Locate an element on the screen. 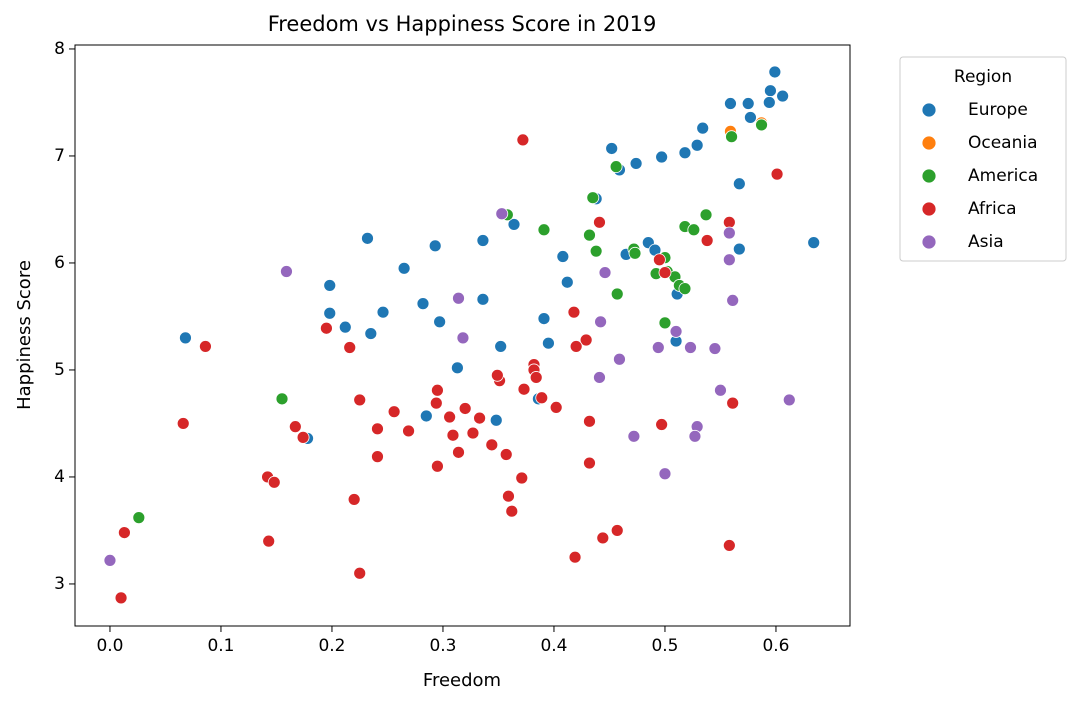 The width and height of the screenshot is (1082, 708). x-tick-label: 0.5 is located at coordinates (664, 646).